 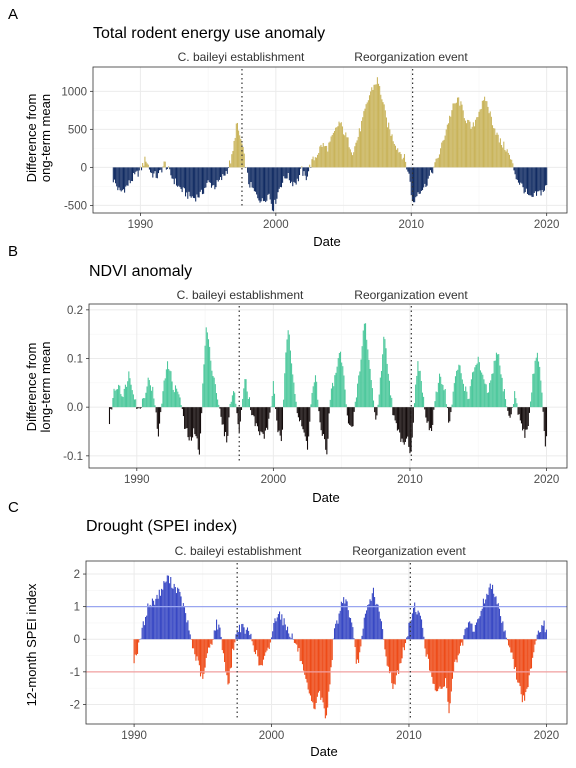 I want to click on annotation-label: Reorganization event, so click(x=411, y=295).